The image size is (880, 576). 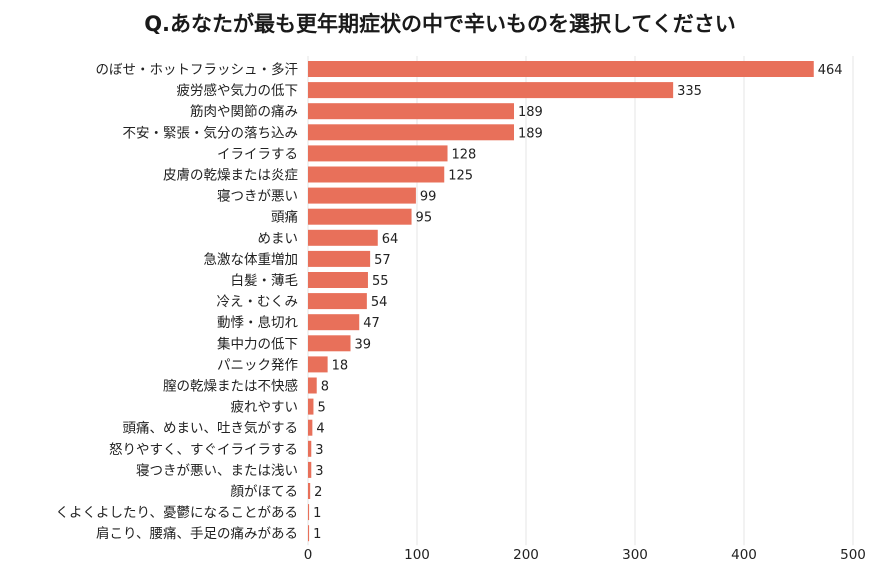 What do you see at coordinates (853, 555) in the screenshot?
I see `x-tick-label: 500` at bounding box center [853, 555].